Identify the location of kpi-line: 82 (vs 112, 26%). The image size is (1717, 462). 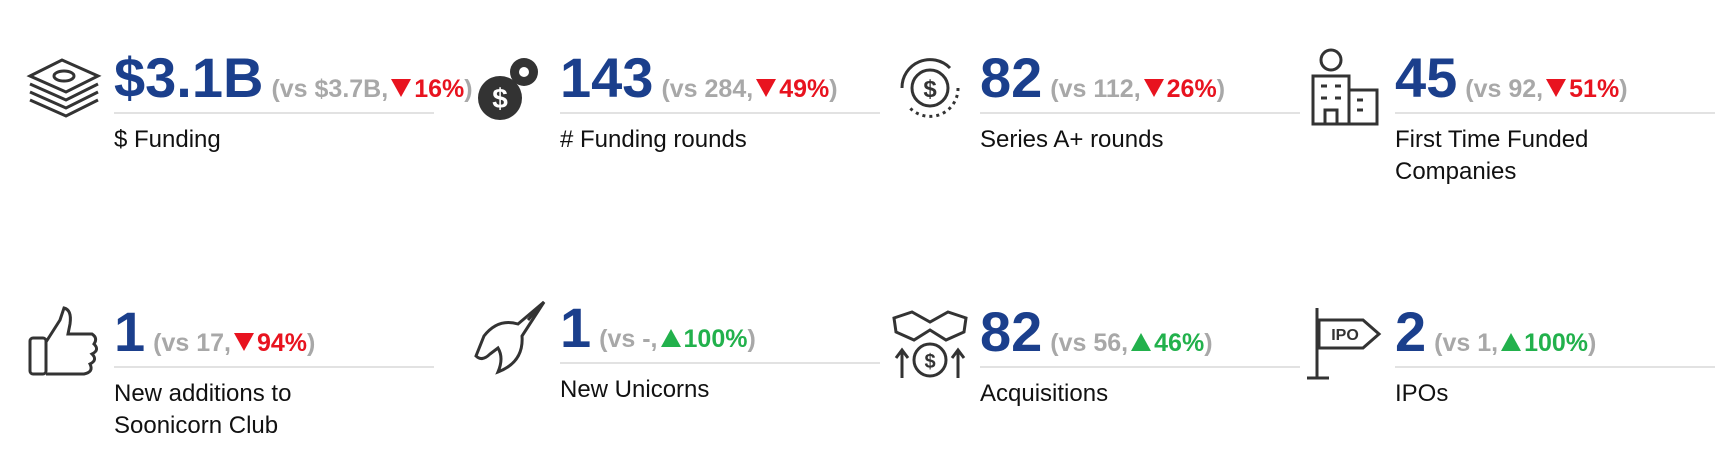
(1140, 78).